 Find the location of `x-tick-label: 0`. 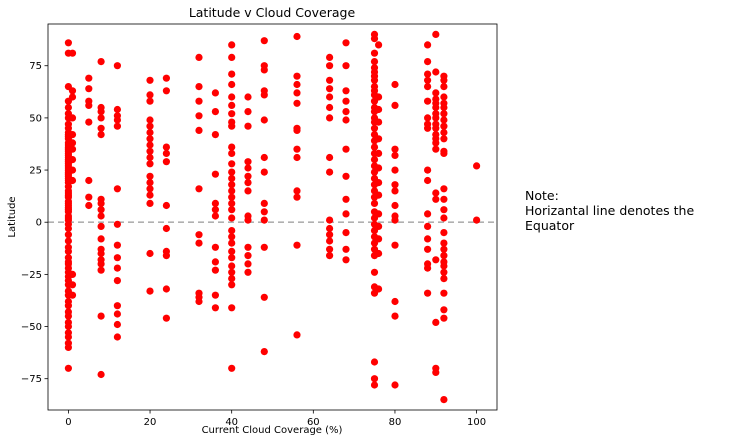

x-tick-label: 0 is located at coordinates (68, 422).